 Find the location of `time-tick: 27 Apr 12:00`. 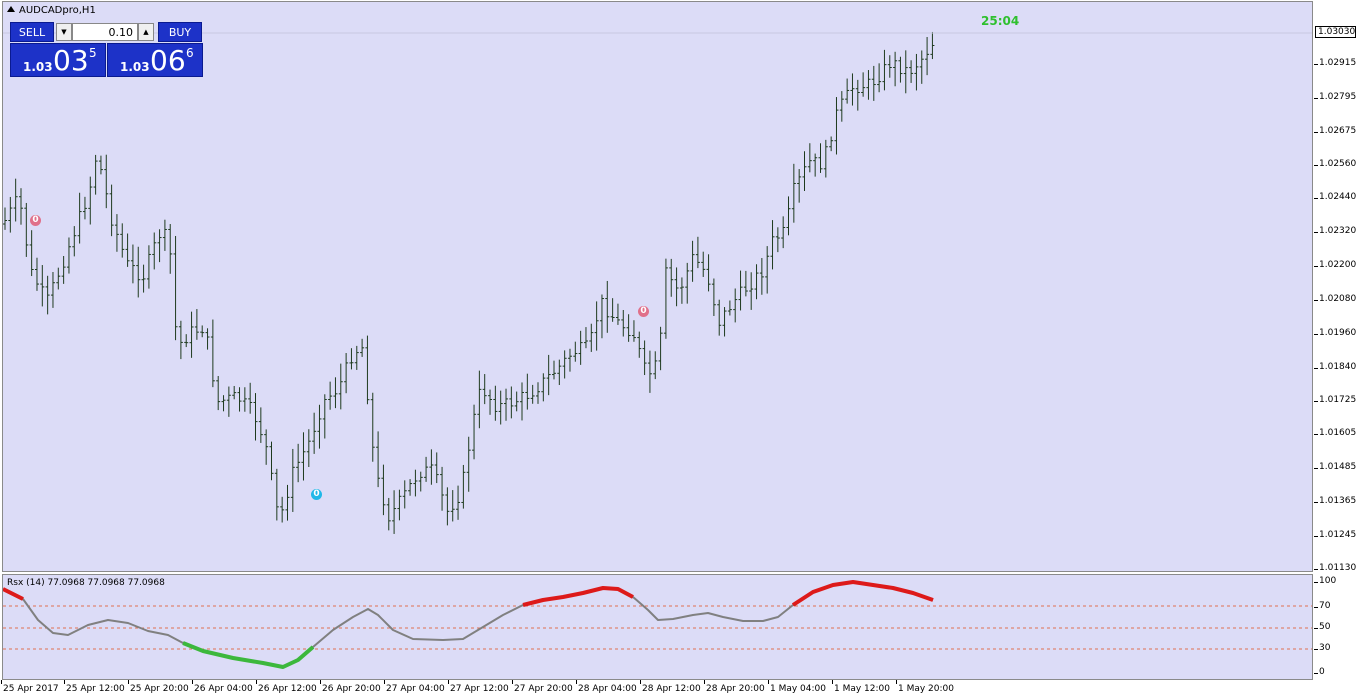

time-tick: 27 Apr 12:00 is located at coordinates (478, 687).